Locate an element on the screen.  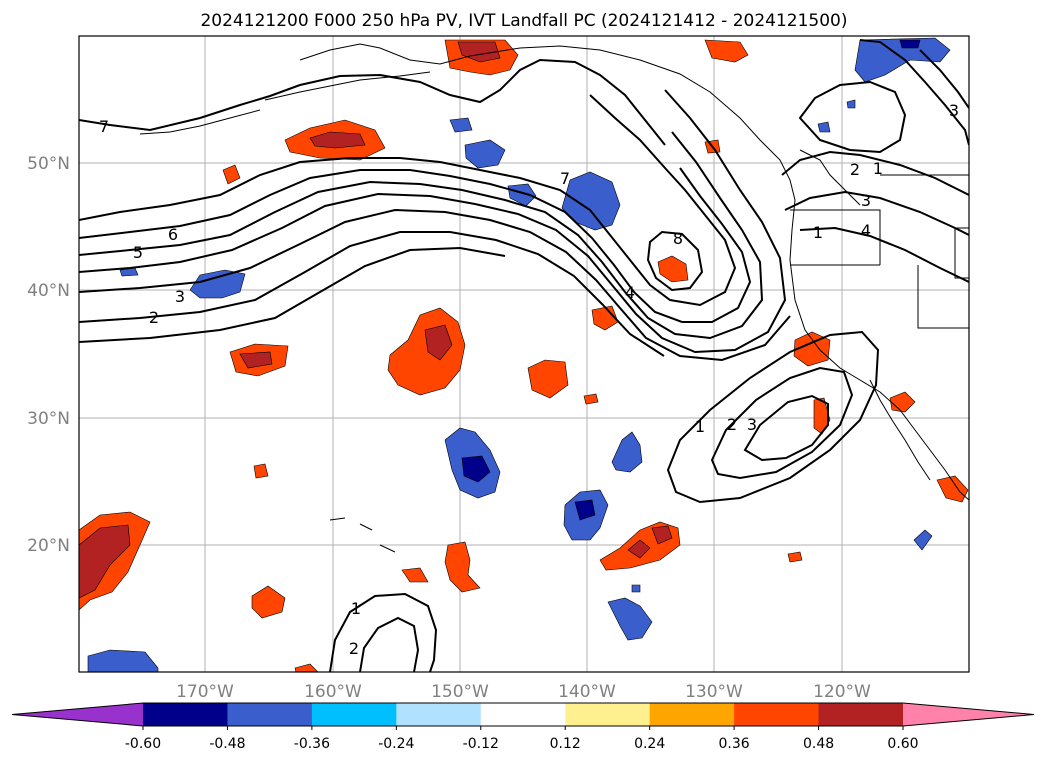
lon-label: 120°W is located at coordinates (842, 692).